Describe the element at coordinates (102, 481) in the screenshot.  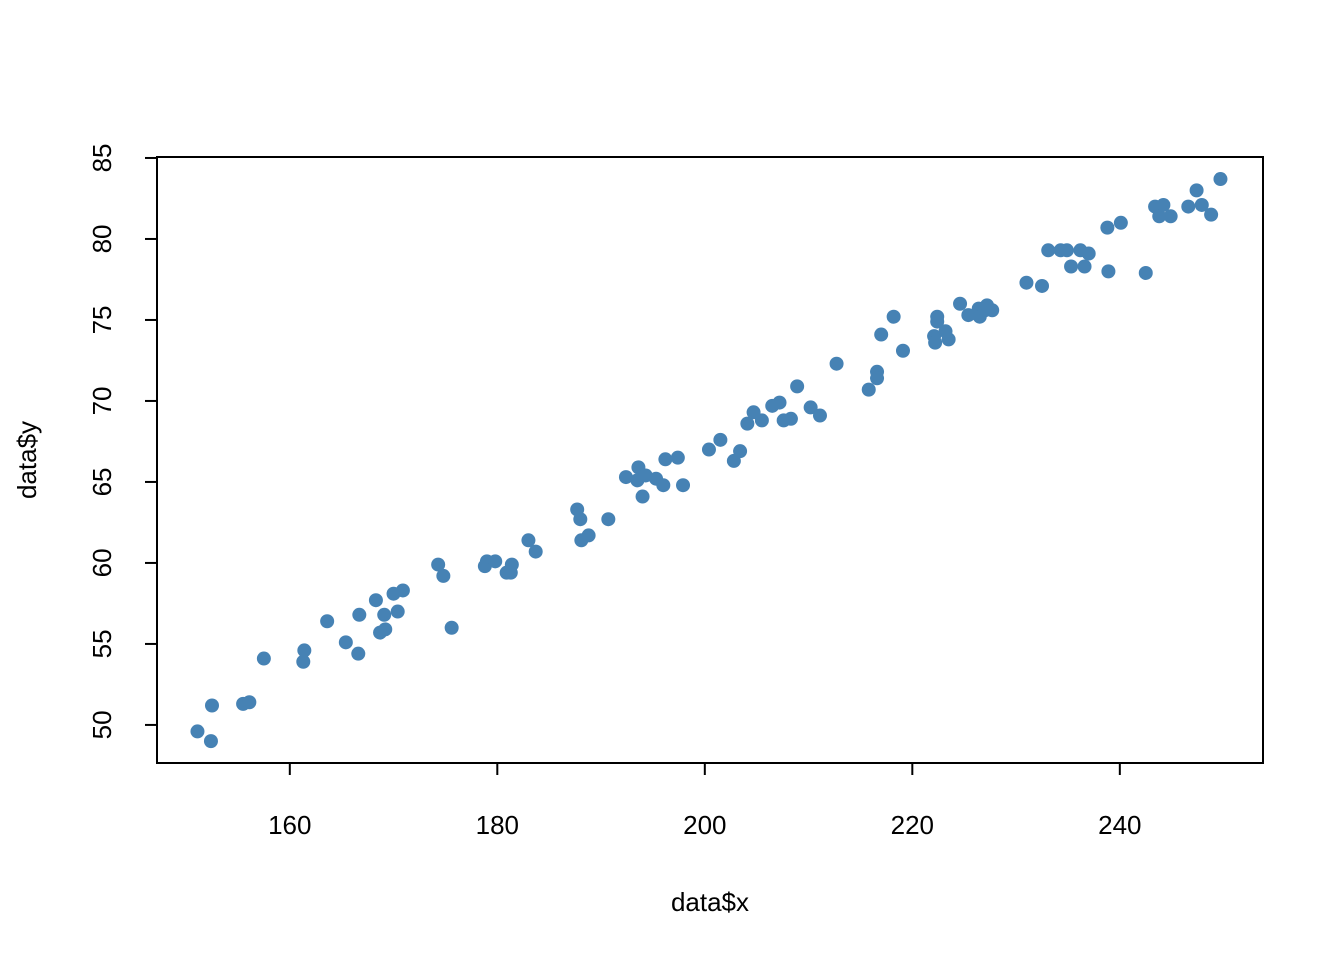
I see `y-tick-label: 65` at that location.